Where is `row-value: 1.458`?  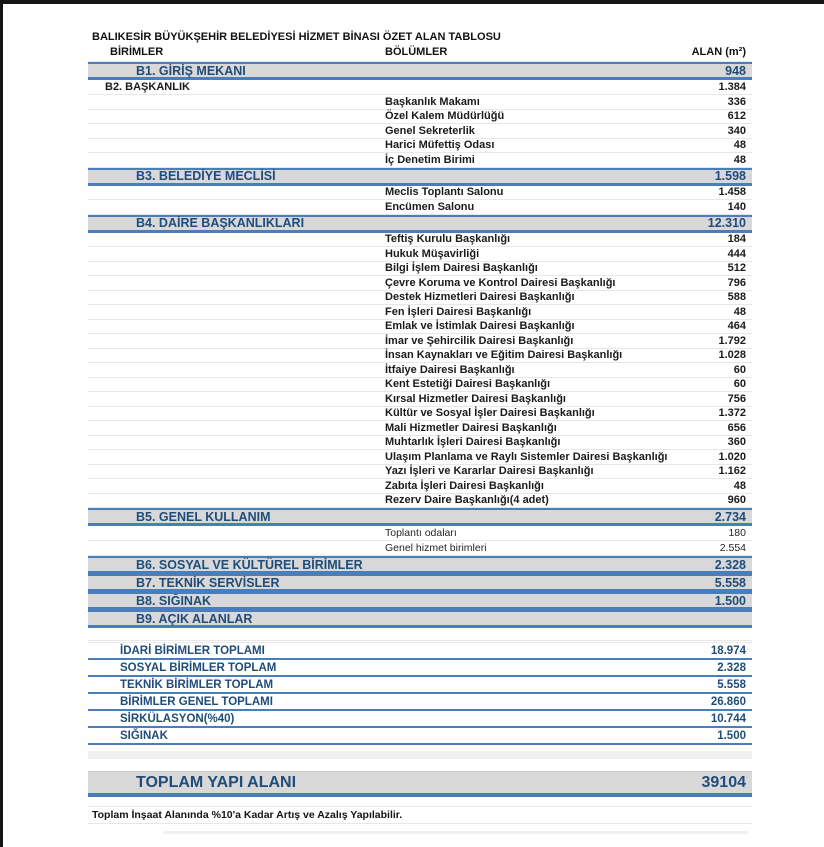
row-value: 1.458 is located at coordinates (732, 192).